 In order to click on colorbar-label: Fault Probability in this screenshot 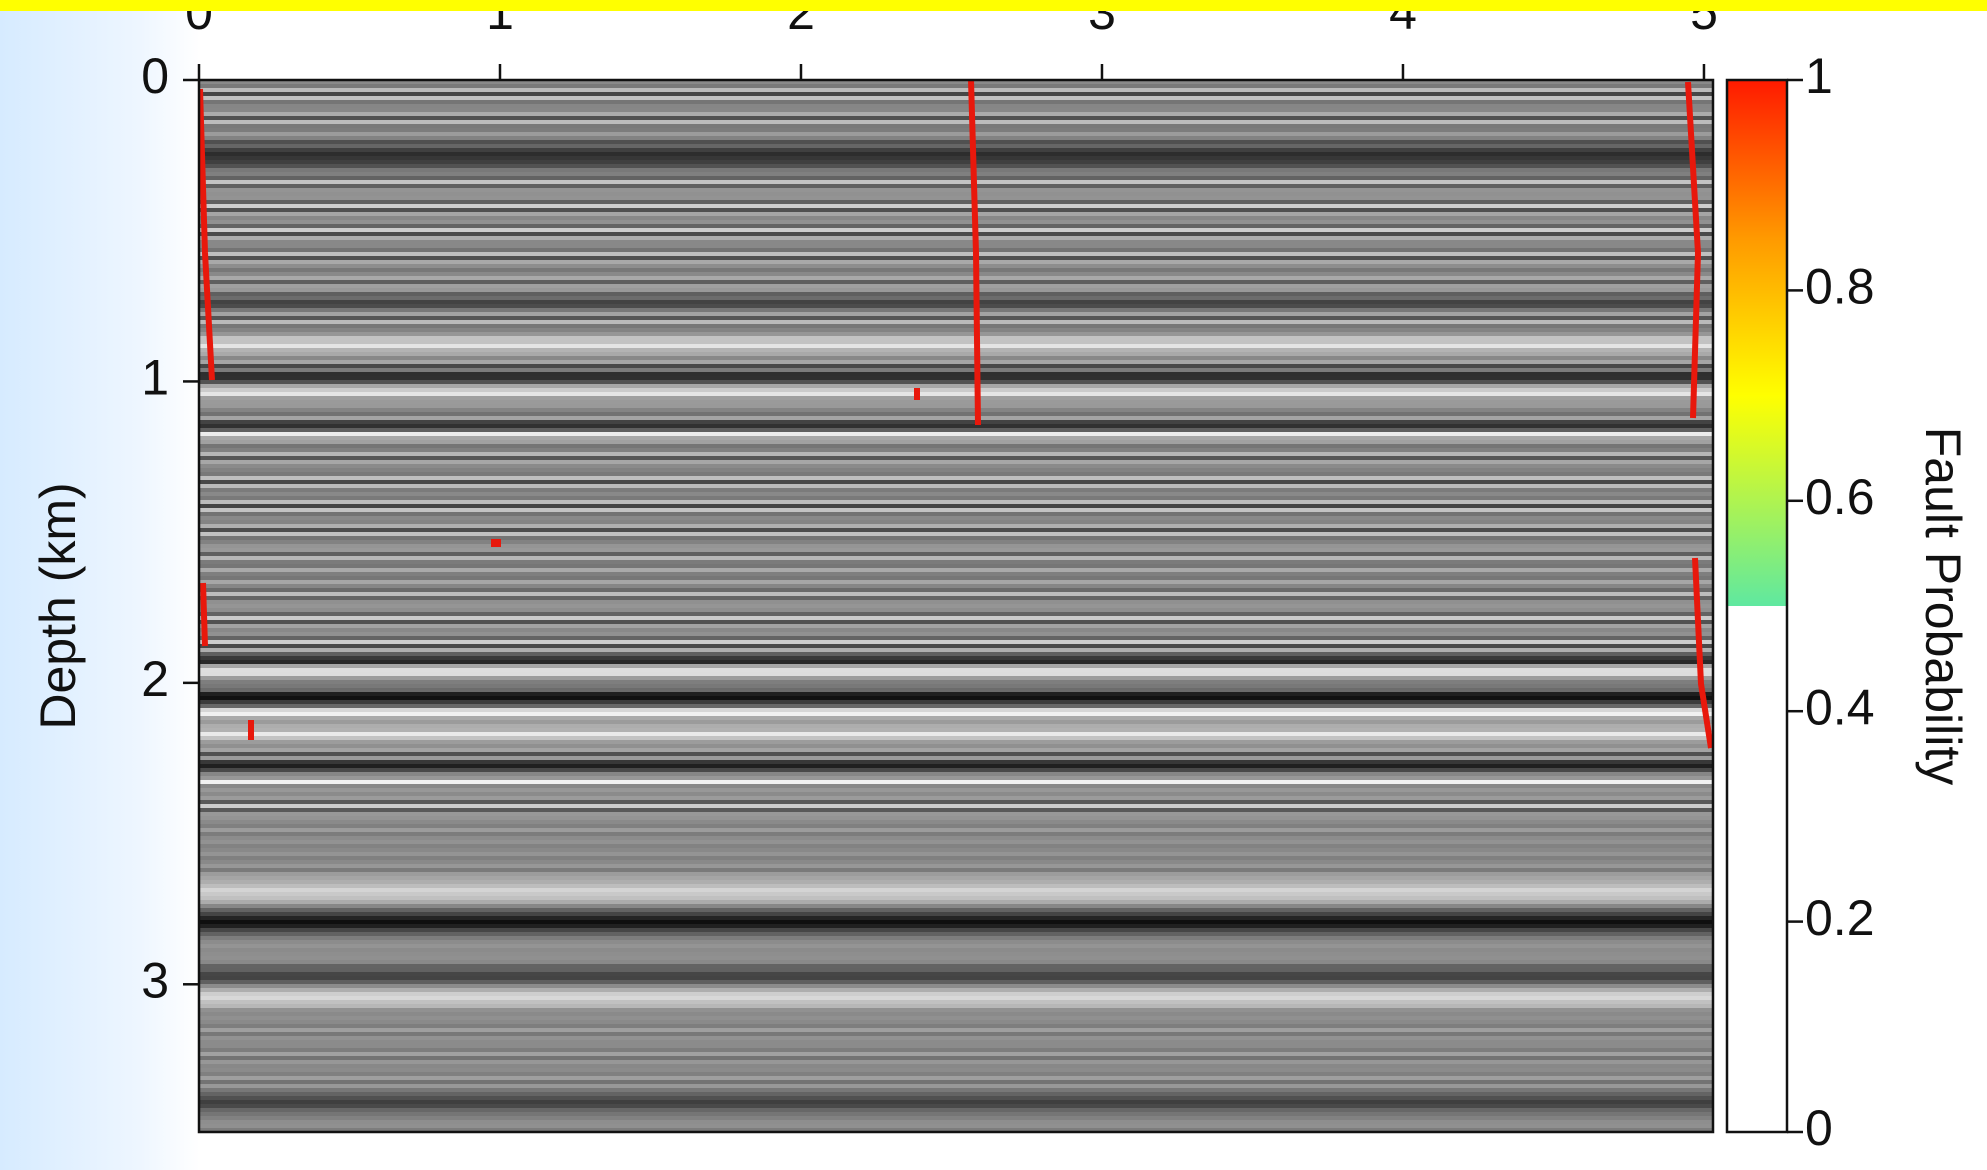, I will do `click(1943, 606)`.